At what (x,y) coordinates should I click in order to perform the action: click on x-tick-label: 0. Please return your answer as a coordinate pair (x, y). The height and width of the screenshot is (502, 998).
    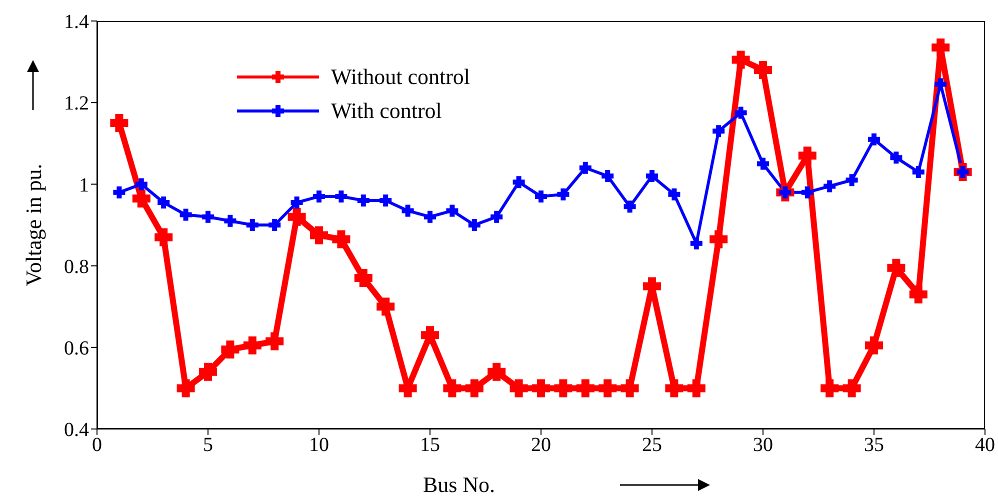
    Looking at the image, I should click on (97, 445).